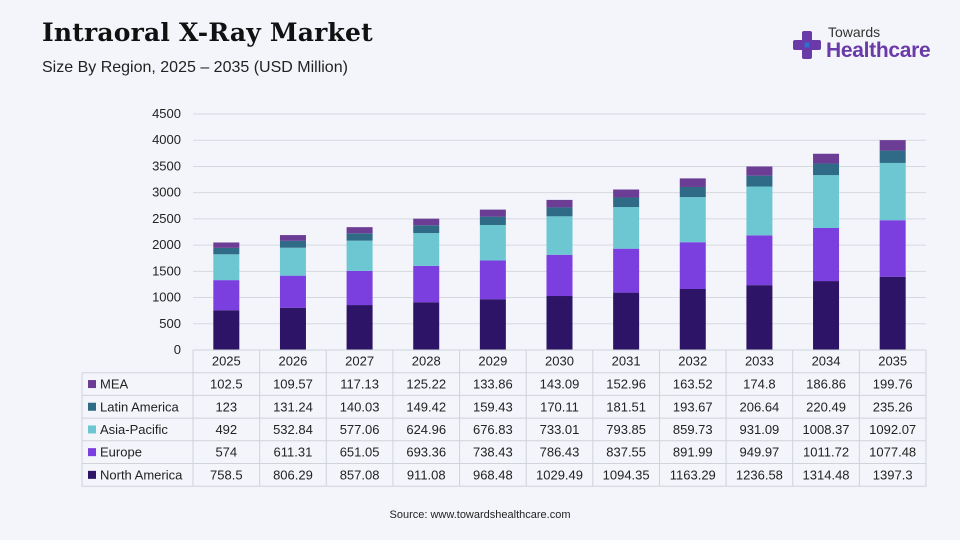 This screenshot has height=540, width=960. What do you see at coordinates (493, 429) in the screenshot?
I see `data-label: 676.83` at bounding box center [493, 429].